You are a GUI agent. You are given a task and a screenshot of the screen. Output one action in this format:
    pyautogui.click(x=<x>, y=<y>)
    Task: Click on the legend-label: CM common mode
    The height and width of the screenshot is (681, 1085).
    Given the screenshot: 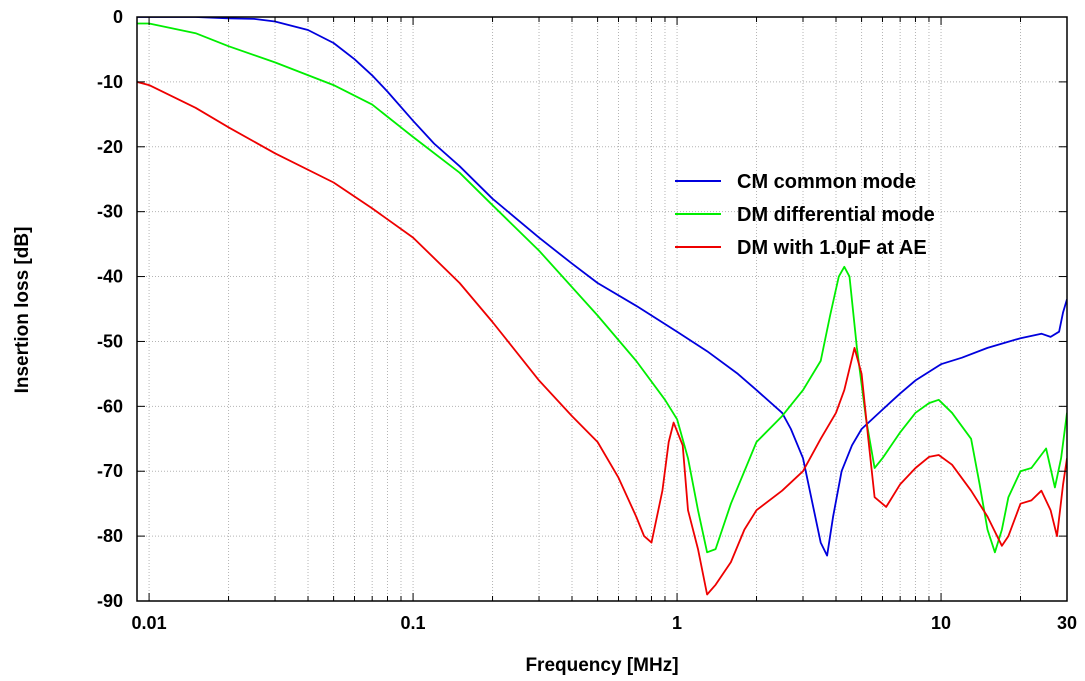 What is the action you would take?
    pyautogui.click(x=826, y=182)
    